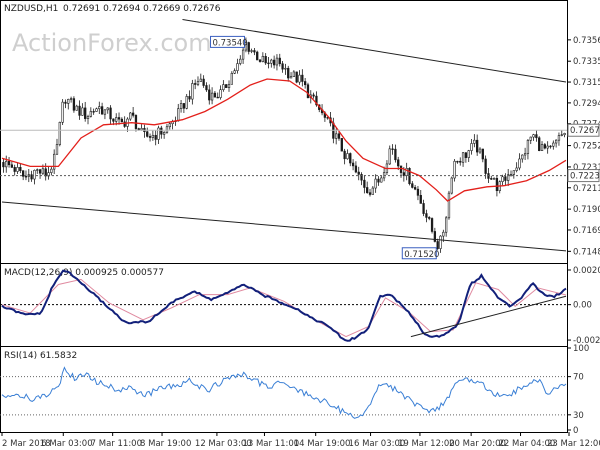 The image size is (600, 450). What do you see at coordinates (230, 43) in the screenshot?
I see `extreme-price-label: 0.73540` at bounding box center [230, 43].